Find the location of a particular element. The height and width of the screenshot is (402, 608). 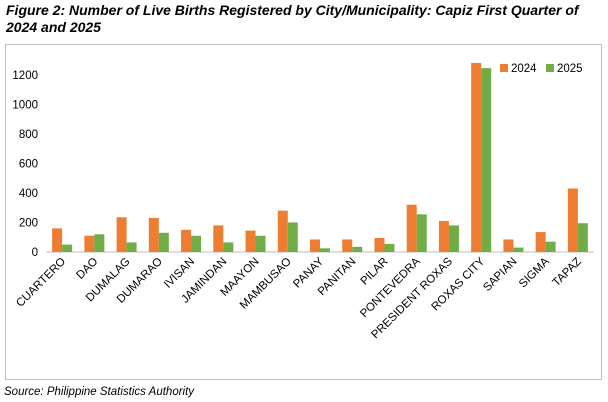

bar-2025-dumalag is located at coordinates (131, 247).